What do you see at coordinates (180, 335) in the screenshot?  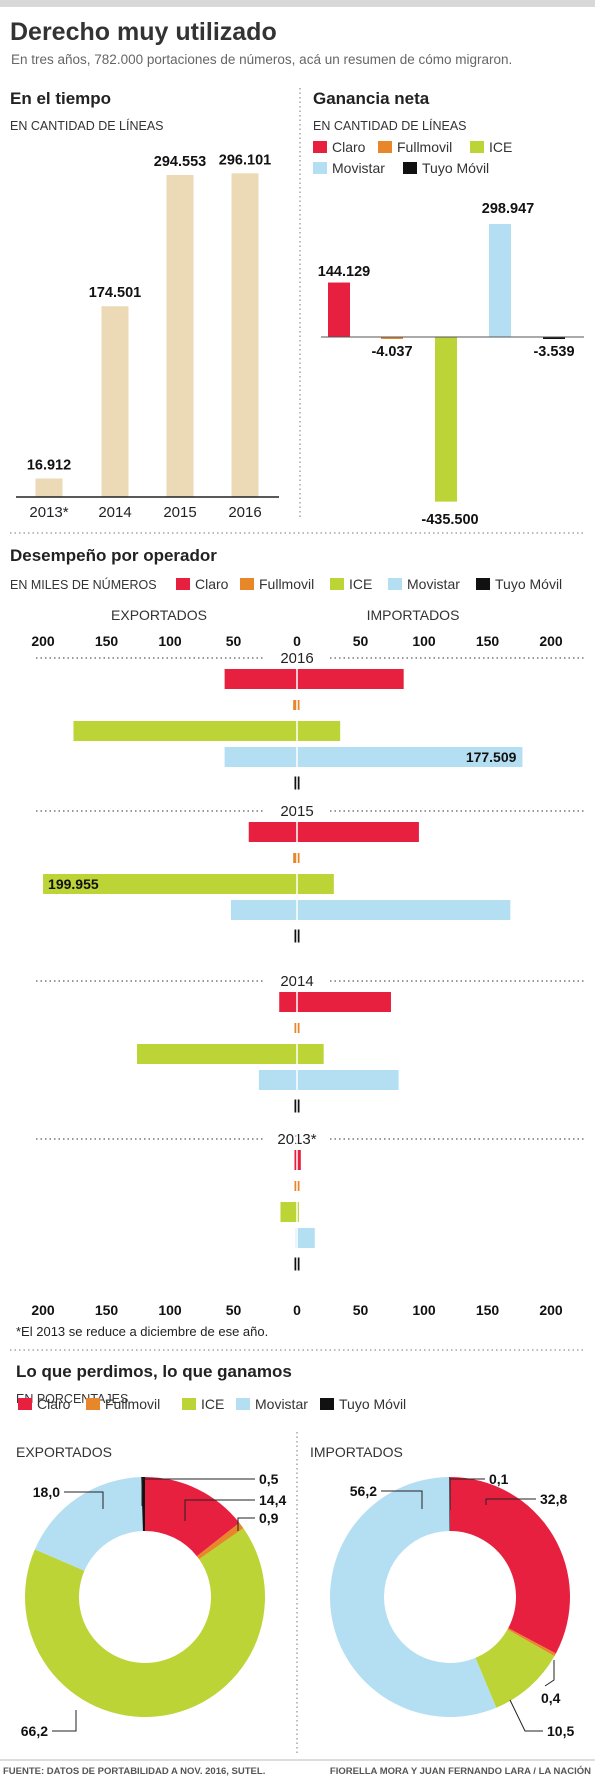 I see `tiempo-bar-2015` at bounding box center [180, 335].